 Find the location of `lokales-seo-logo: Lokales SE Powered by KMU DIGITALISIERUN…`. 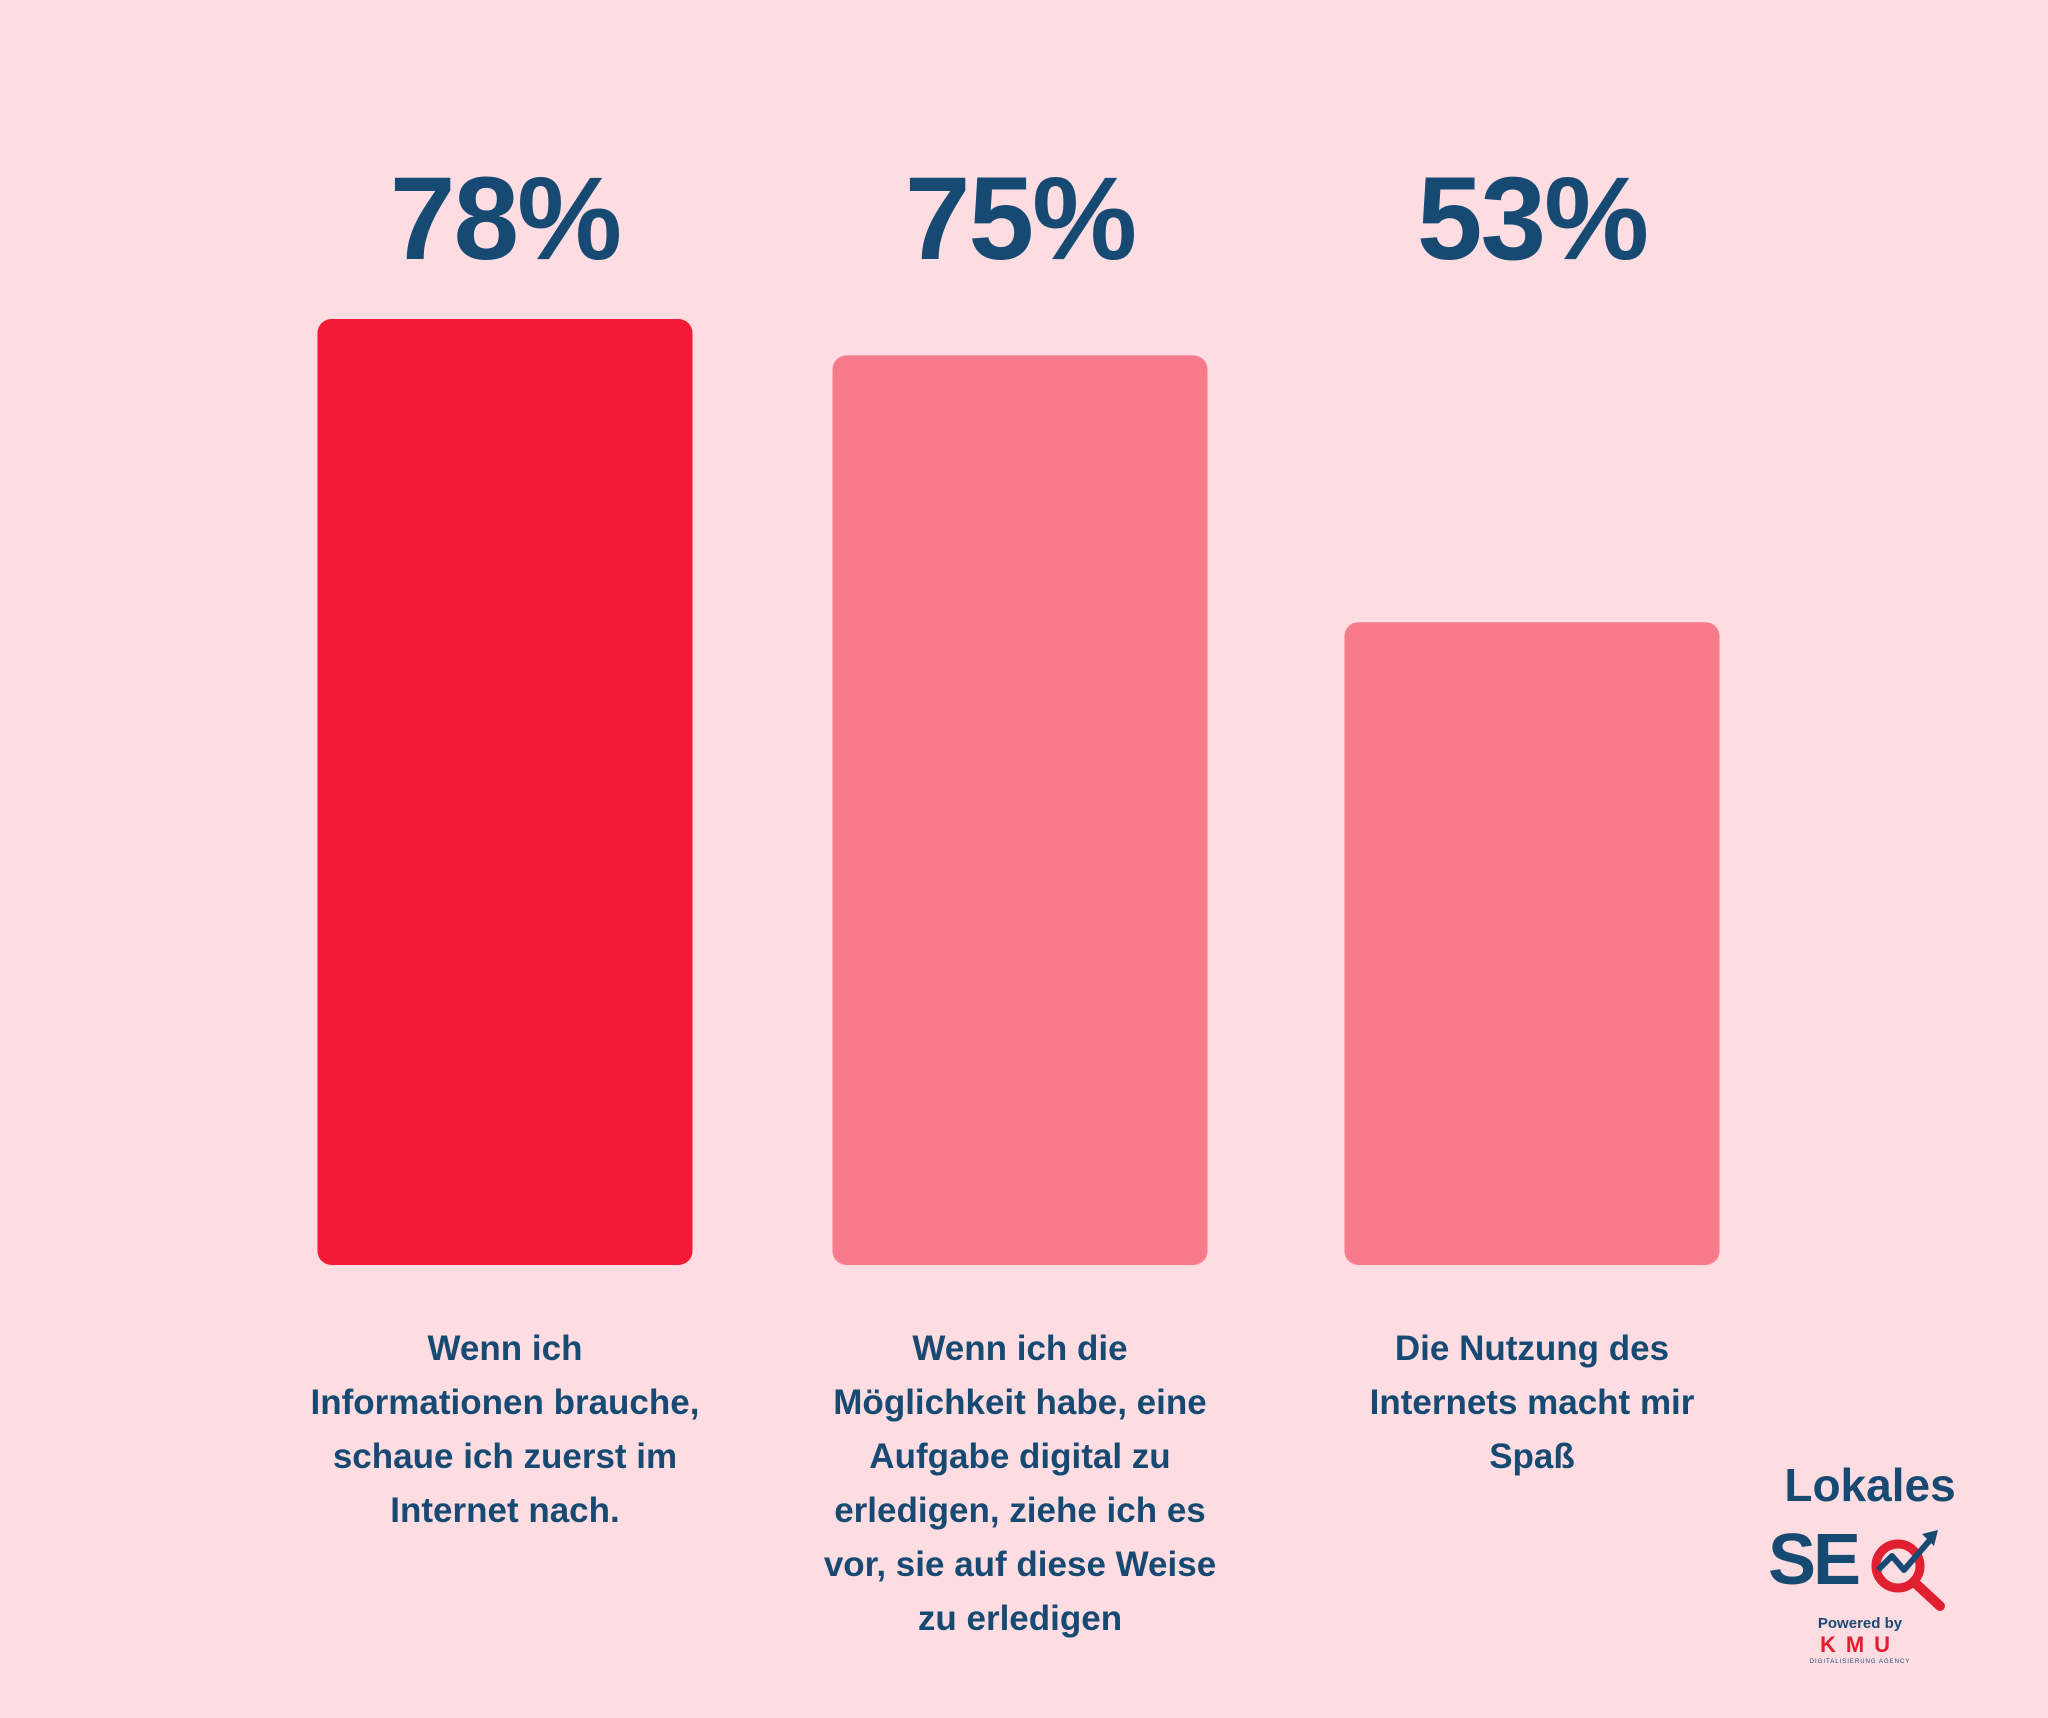

lokales-seo-logo: Lokales SE Powered by KMU DIGITALISIERUN… is located at coordinates (1880, 1567).